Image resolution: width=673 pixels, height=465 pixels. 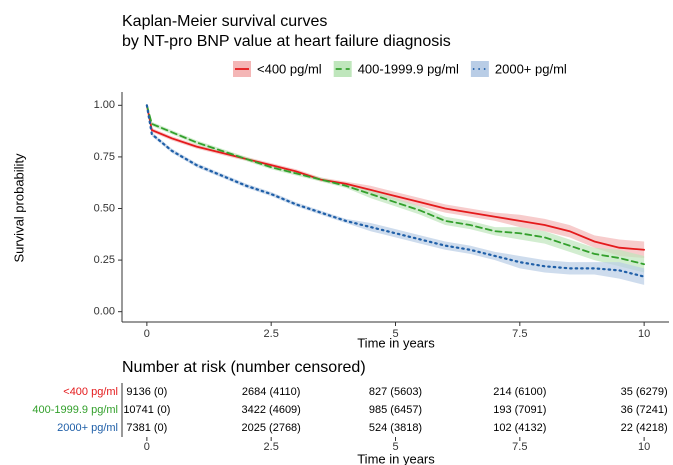 I want to click on risk-x-tick-label: 0, so click(x=147, y=447).